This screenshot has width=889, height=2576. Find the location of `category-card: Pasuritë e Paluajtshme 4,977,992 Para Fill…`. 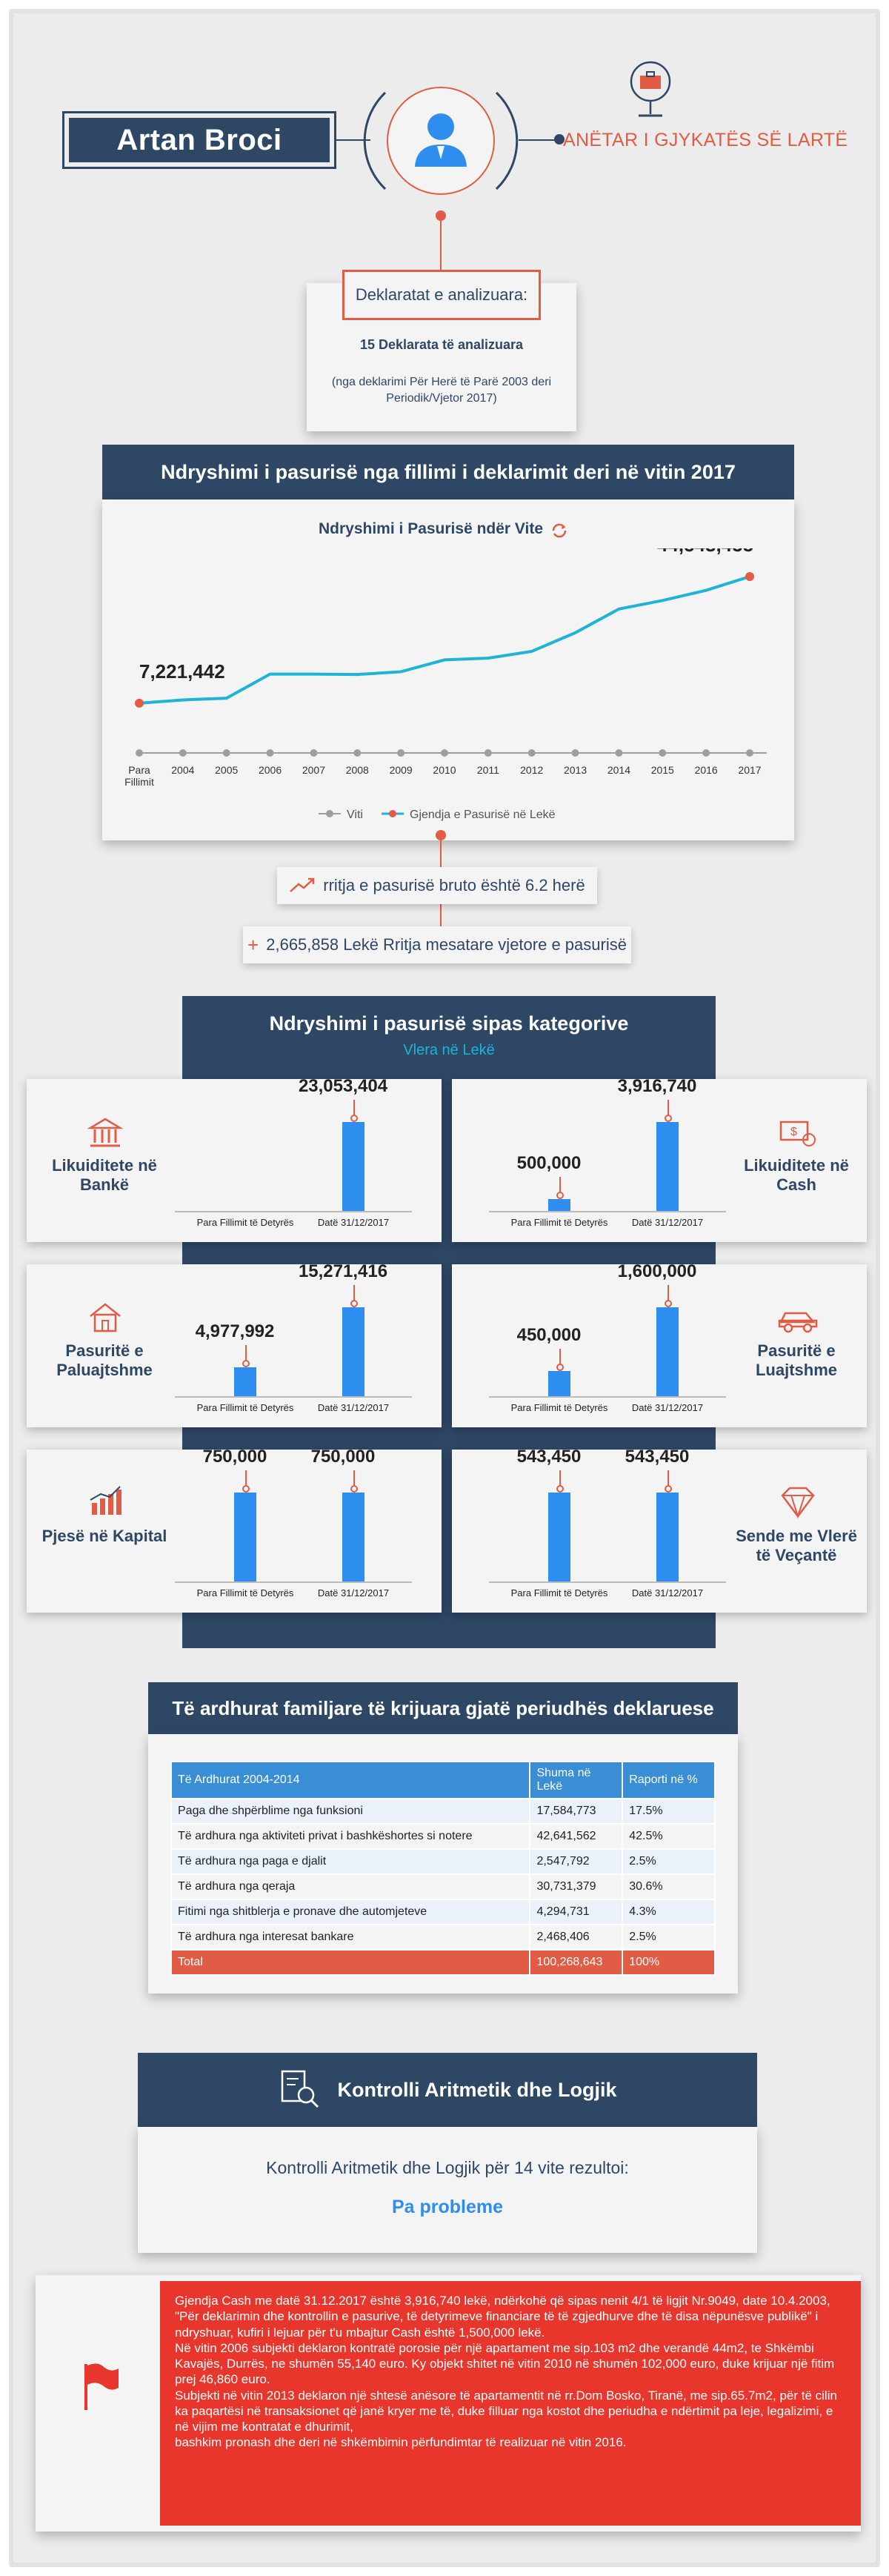

category-card: Pasuritë e Paluajtshme 4,977,992 Para Fill… is located at coordinates (234, 1344).